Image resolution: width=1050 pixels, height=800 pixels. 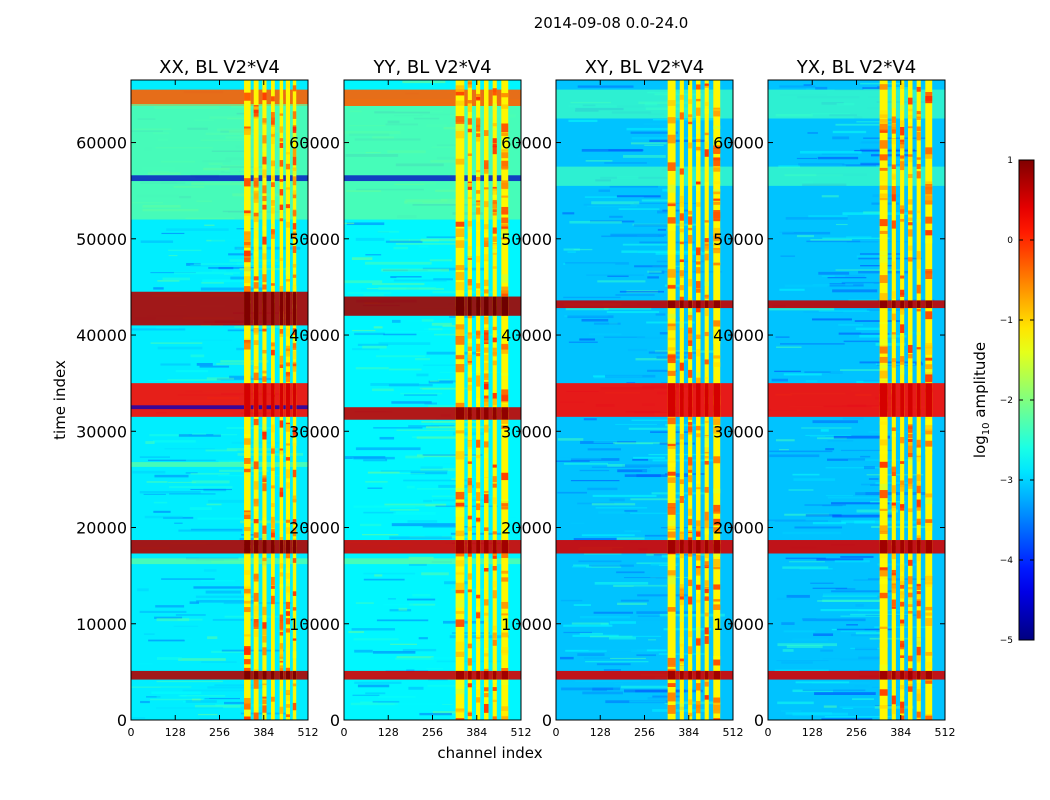 I want to click on x-tick-label: 128, so click(x=812, y=732).